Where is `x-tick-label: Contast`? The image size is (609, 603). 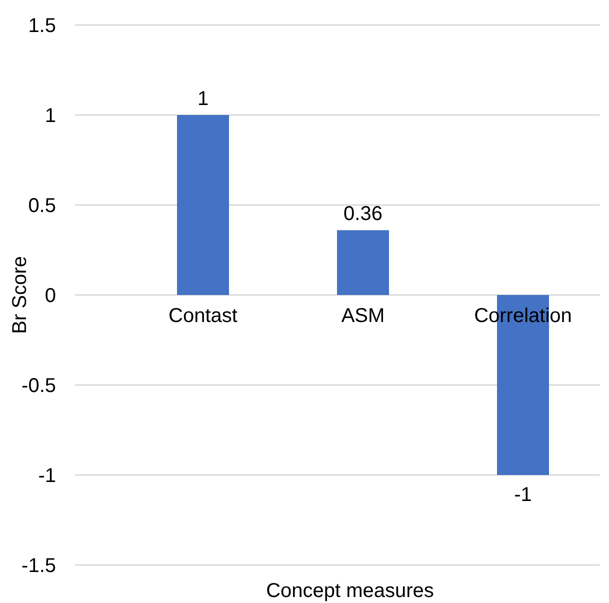
x-tick-label: Contast is located at coordinates (203, 316).